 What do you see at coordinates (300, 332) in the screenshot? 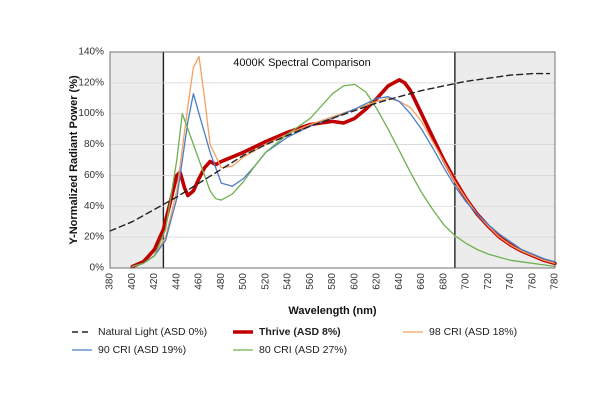
I see `legend-label-1: Thrive (ASD 8%)` at bounding box center [300, 332].